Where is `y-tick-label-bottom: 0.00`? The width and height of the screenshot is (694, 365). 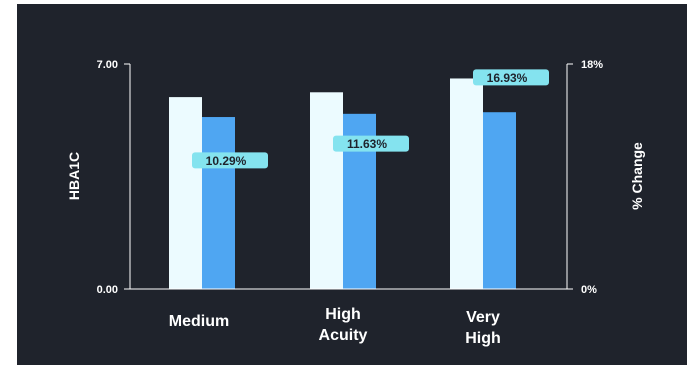
y-tick-label-bottom: 0.00 is located at coordinates (107, 290).